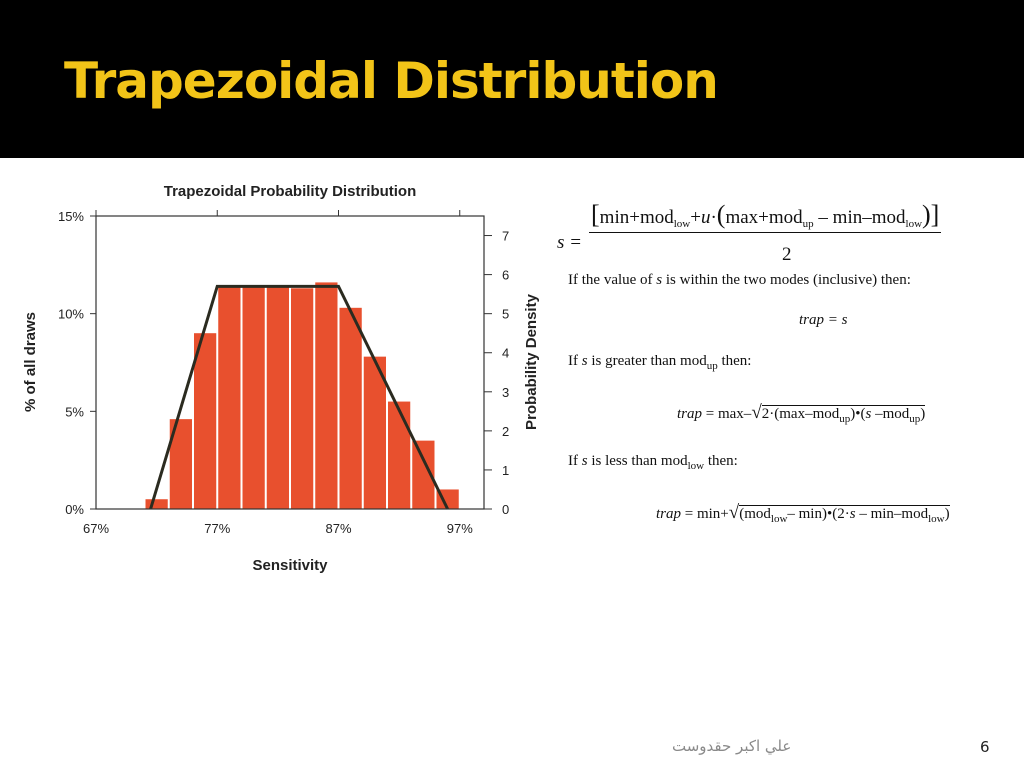  Describe the element at coordinates (801, 413) in the screenshot. I see `trap-upper-equation: trap = max–√2·(max–modup)•(s –modup)` at that location.